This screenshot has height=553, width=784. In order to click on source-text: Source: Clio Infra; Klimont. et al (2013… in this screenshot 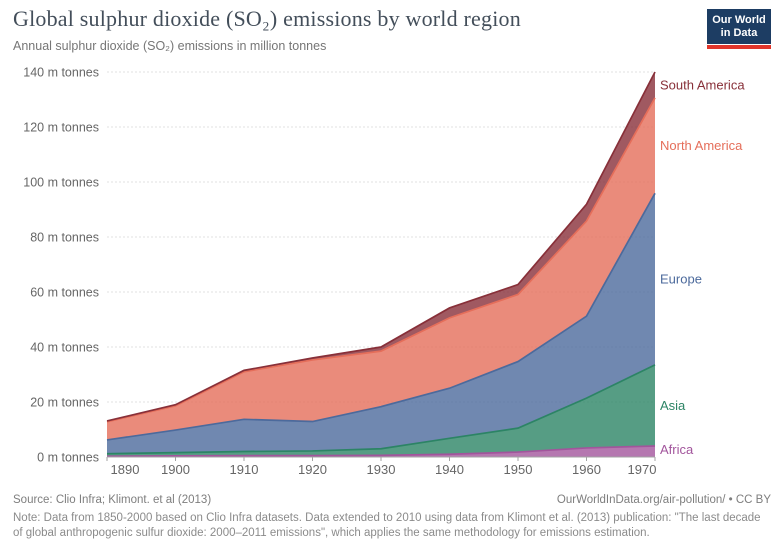, I will do `click(112, 500)`.